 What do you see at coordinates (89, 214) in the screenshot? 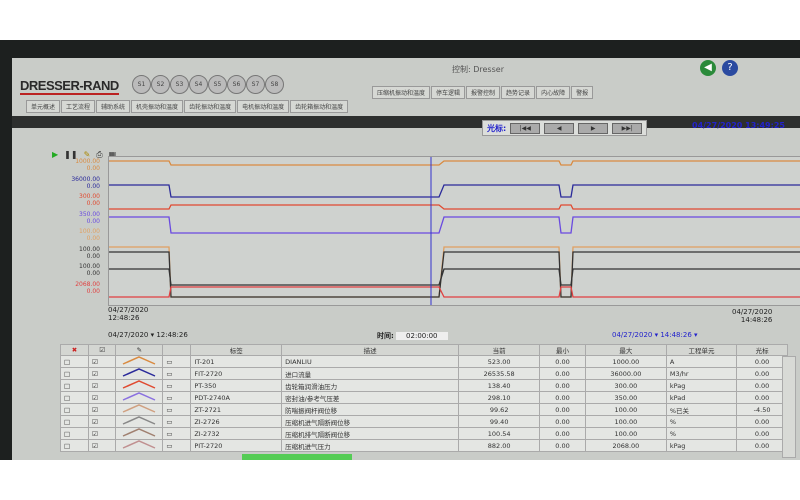
I see `axis-max-3: 350.00` at bounding box center [89, 214].